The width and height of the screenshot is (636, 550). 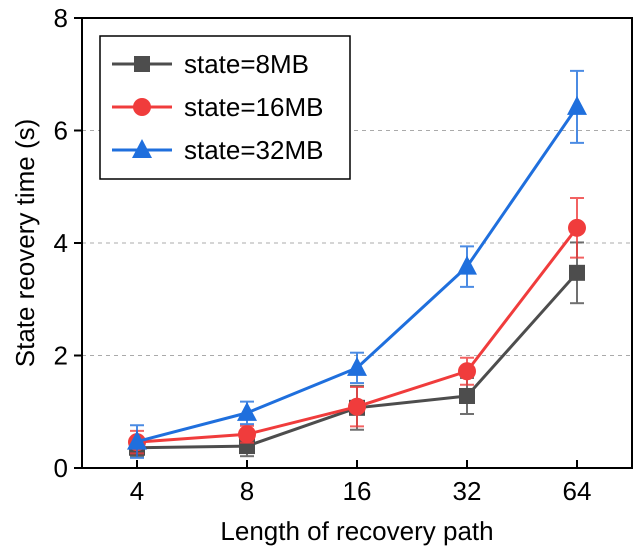 I want to click on y-tick-label: 0, so click(x=61, y=468).